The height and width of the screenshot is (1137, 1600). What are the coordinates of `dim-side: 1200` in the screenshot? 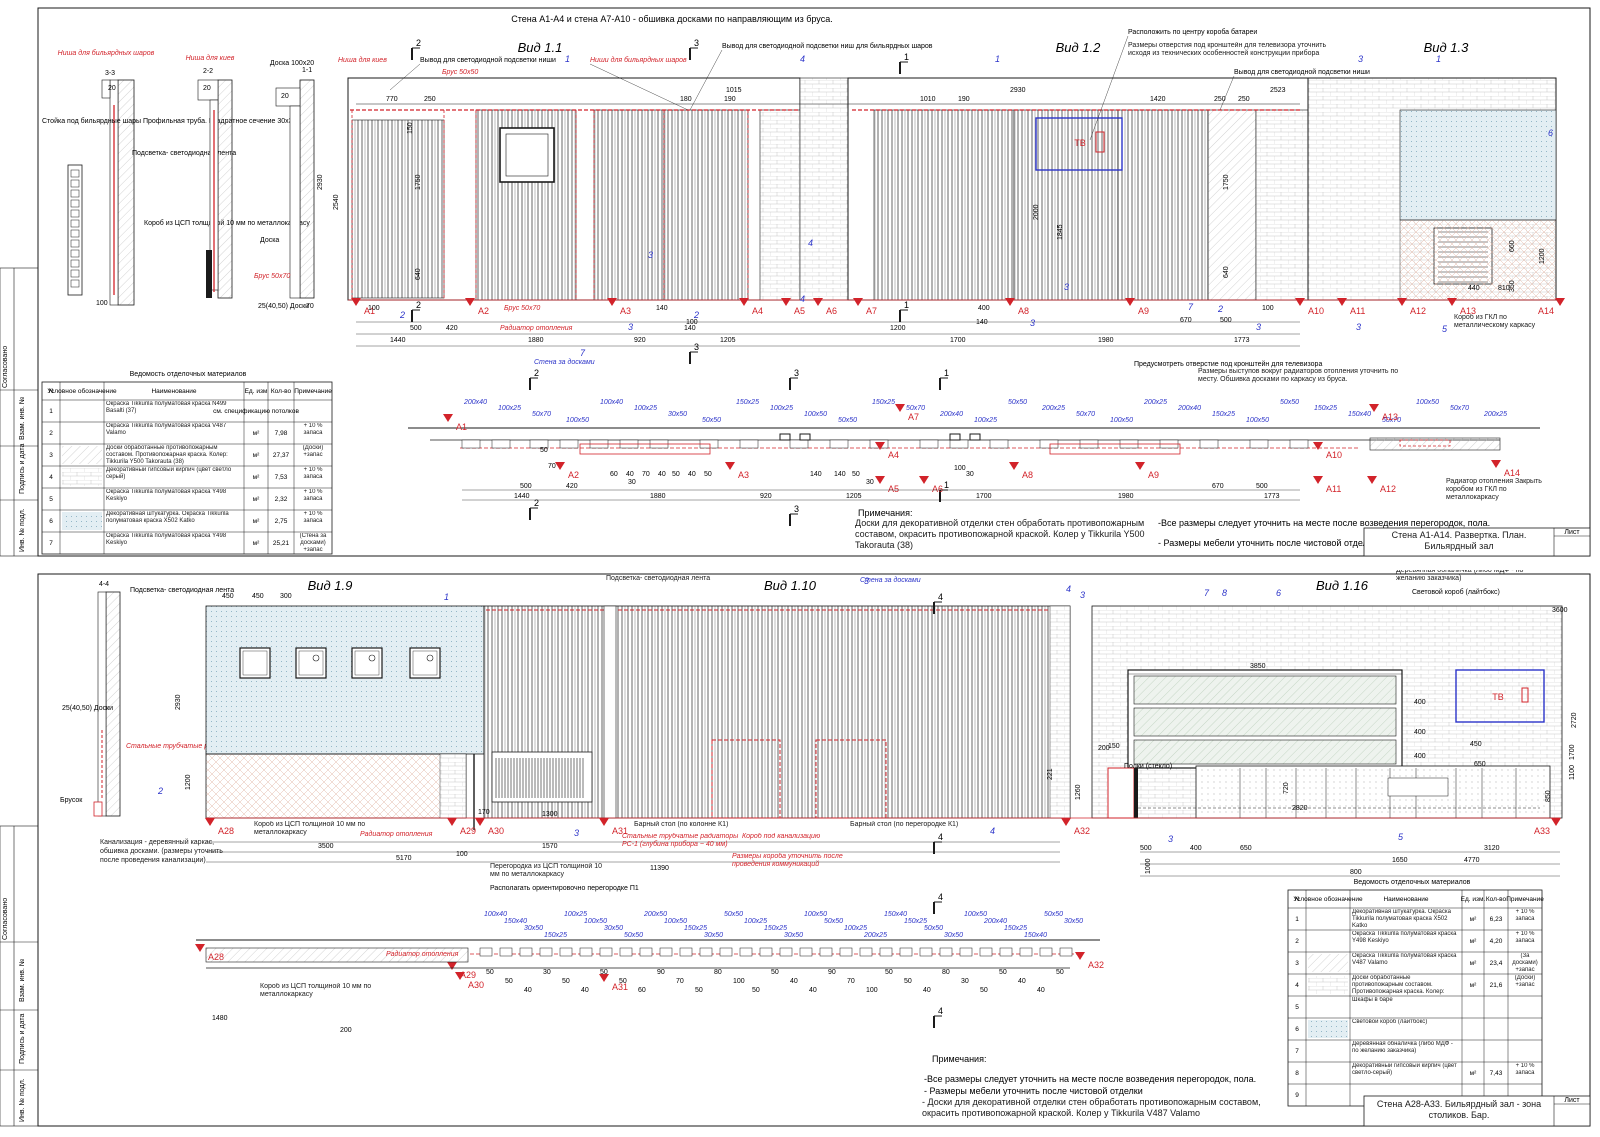 It's located at (1542, 256).